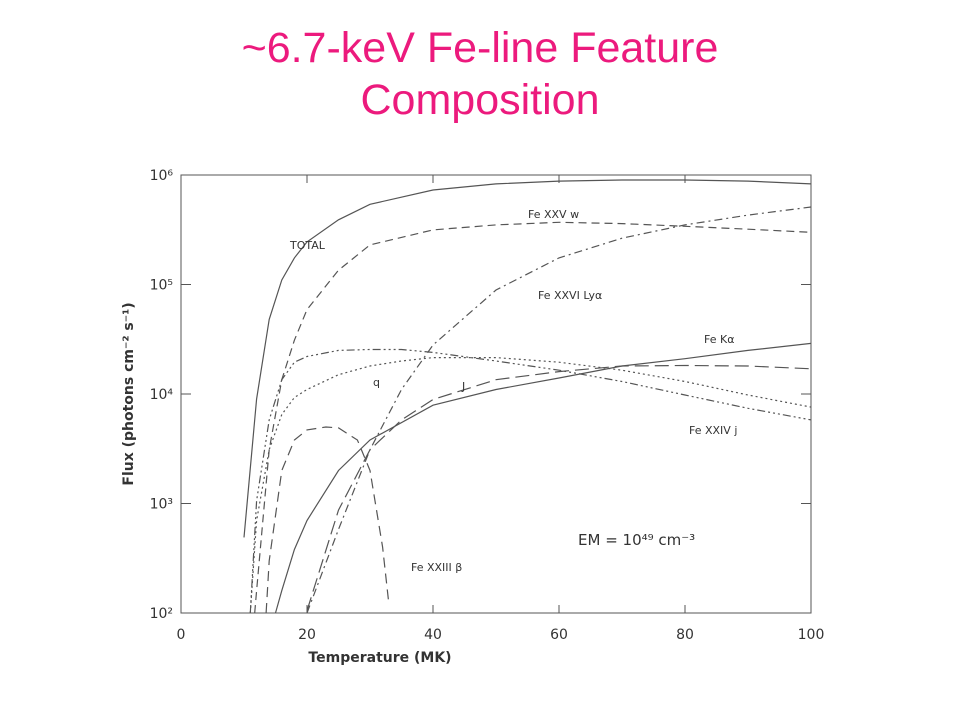 This screenshot has width=960, height=720. I want to click on series-label: Fe XXVI Lyα, so click(570, 295).